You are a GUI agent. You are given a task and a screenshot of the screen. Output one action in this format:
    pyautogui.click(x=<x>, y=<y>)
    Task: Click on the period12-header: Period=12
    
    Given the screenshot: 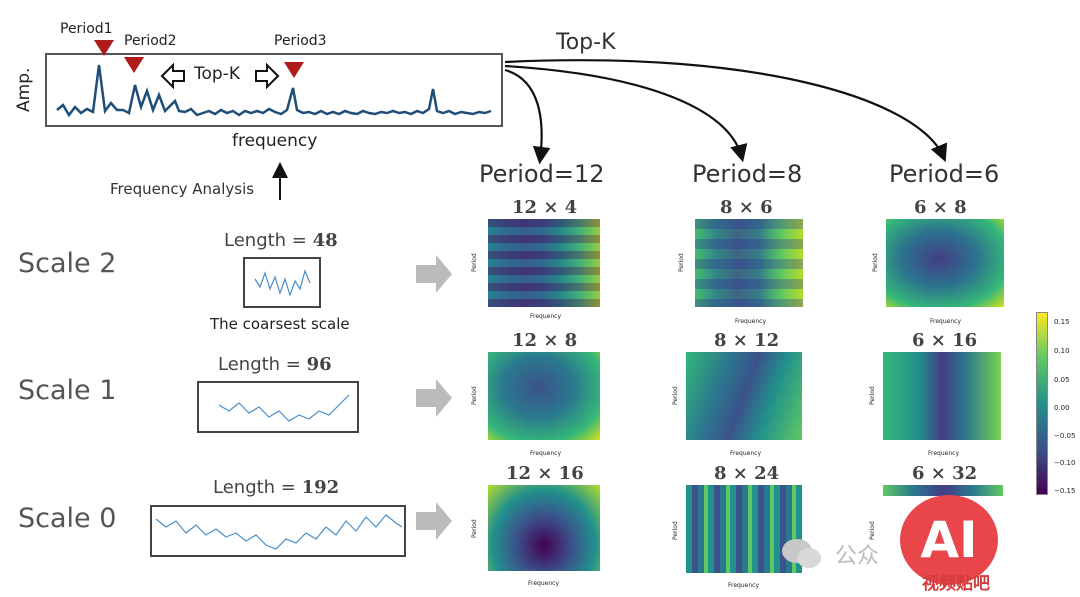 What is the action you would take?
    pyautogui.click(x=542, y=174)
    